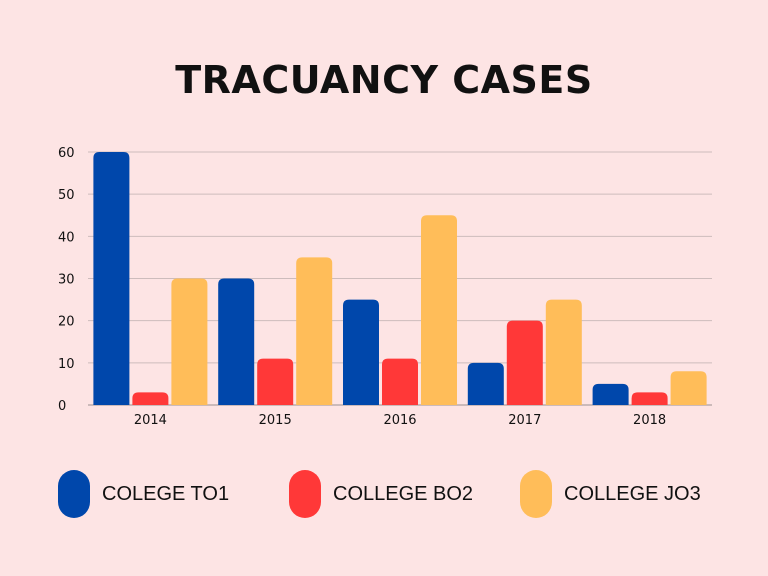 The image size is (768, 576). Describe the element at coordinates (166, 493) in the screenshot. I see `legend-label-college-to1: COLEGE TO1` at that location.